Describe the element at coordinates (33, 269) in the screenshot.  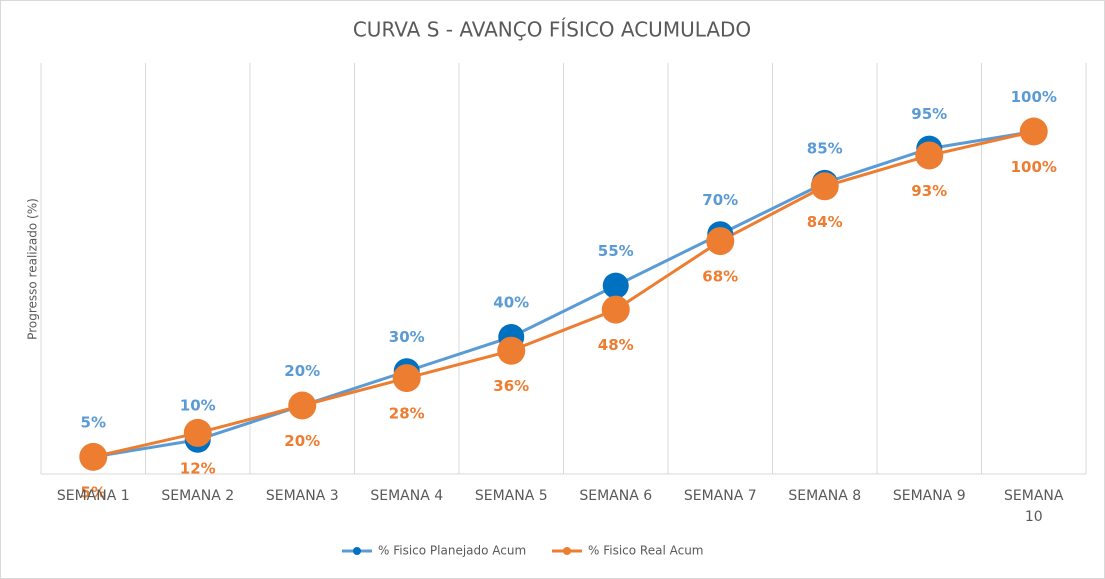
I see `y-axis-label: Progresso realizado (%)` at that location.